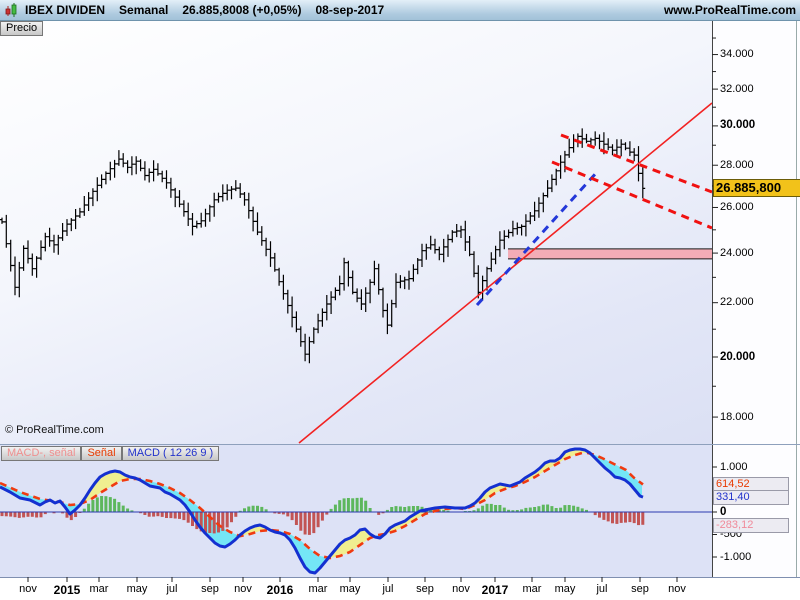  I want to click on support-zone-border, so click(610, 254).